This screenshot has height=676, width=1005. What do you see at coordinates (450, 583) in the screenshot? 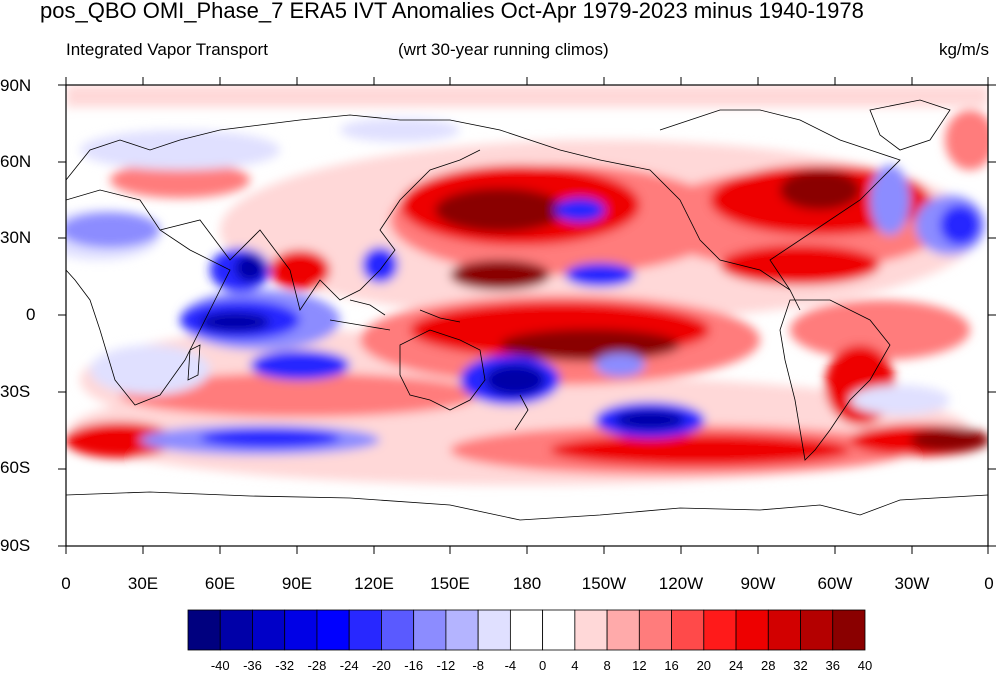
I see `lon-label-150e: 150E` at bounding box center [450, 583].